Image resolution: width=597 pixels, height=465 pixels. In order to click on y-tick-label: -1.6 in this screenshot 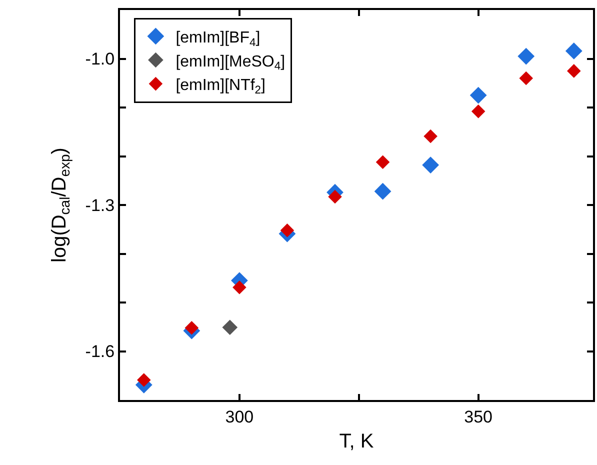, I will do `click(100, 352)`.